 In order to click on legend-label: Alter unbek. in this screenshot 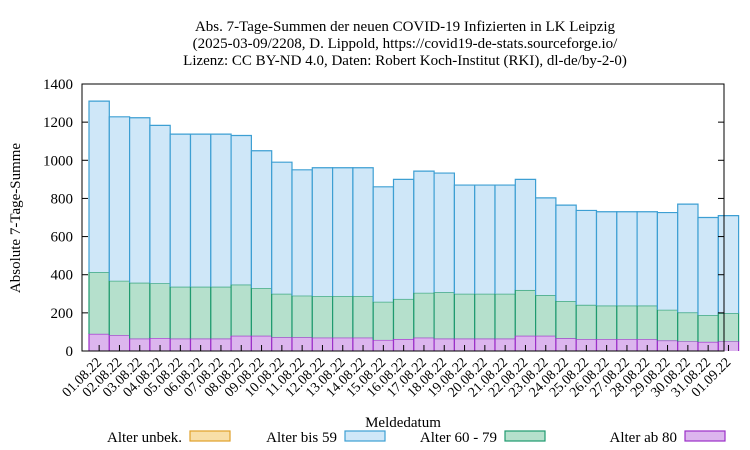, I will do `click(144, 438)`.